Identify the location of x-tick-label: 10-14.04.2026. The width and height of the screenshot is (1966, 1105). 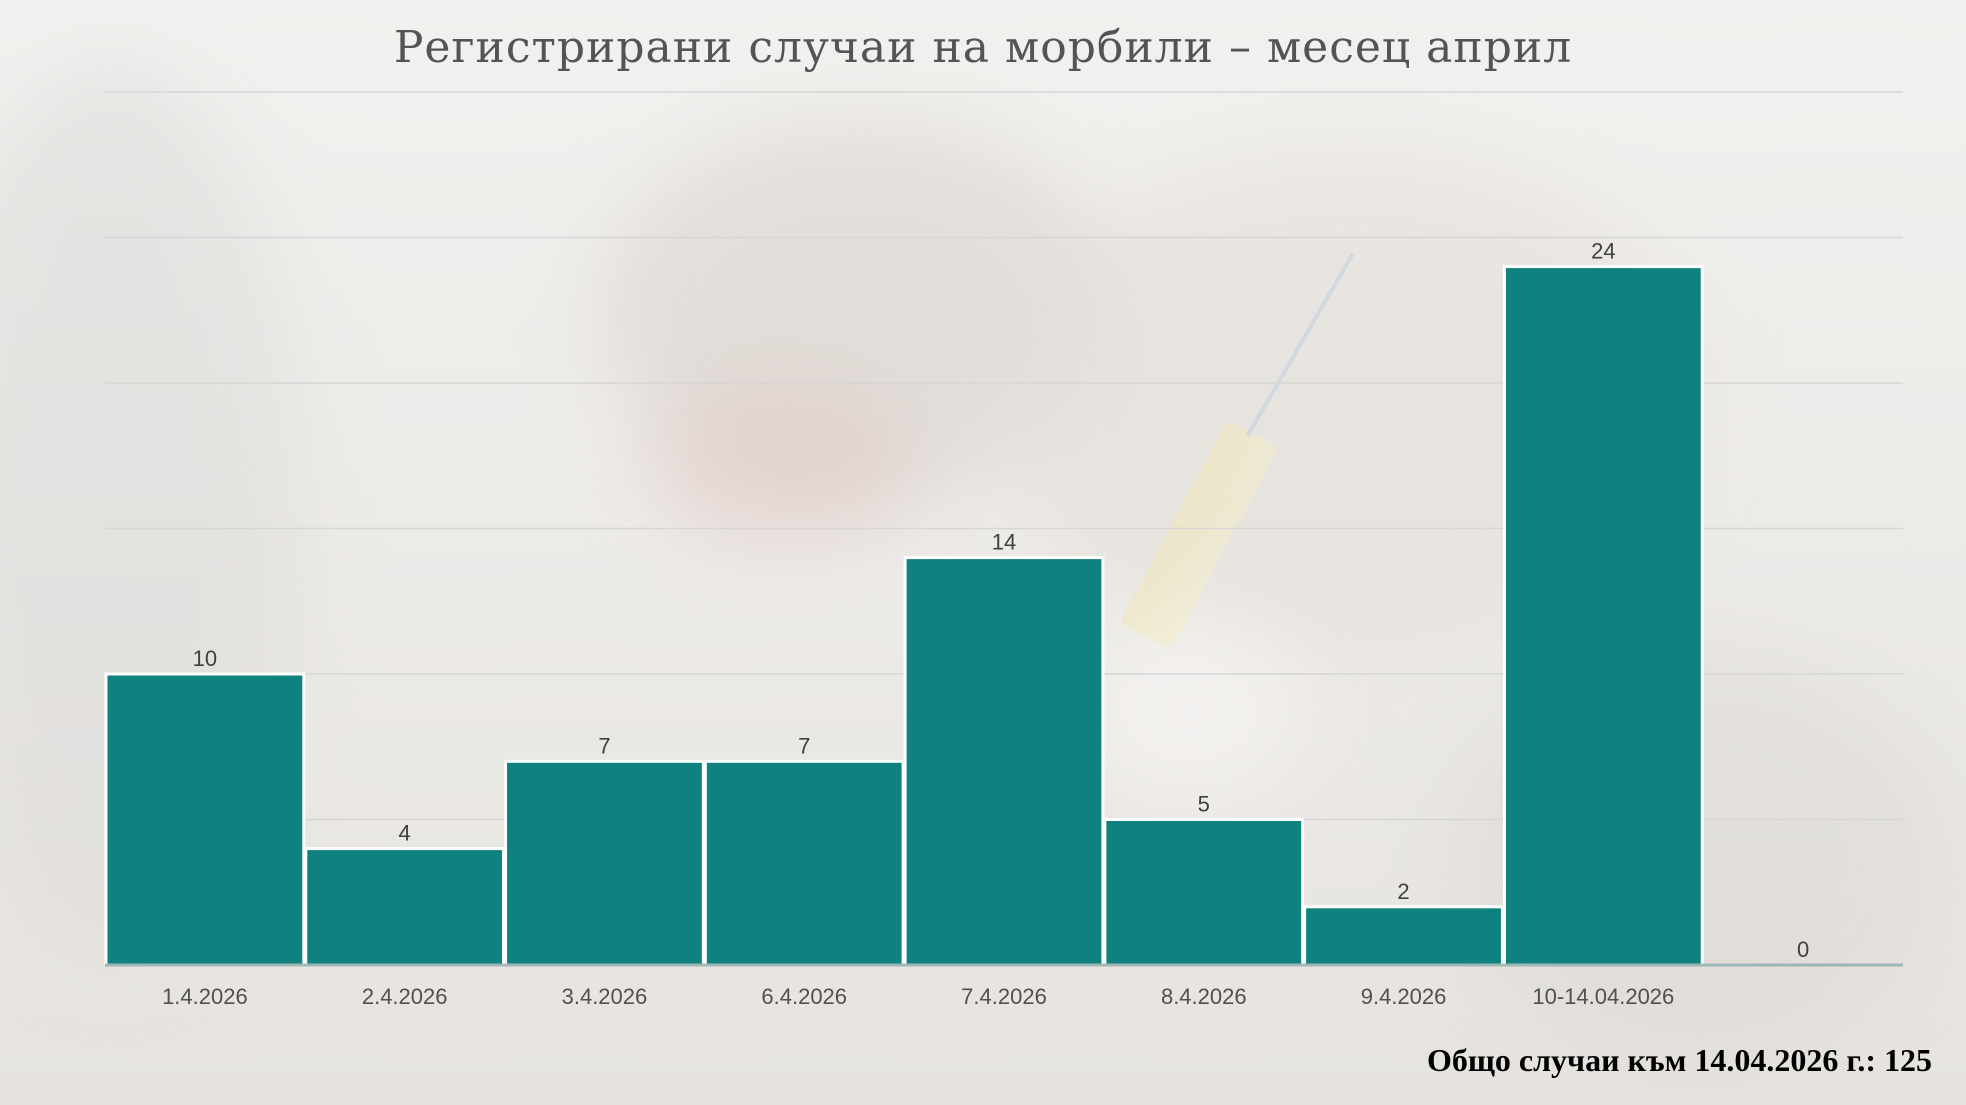
(1603, 996).